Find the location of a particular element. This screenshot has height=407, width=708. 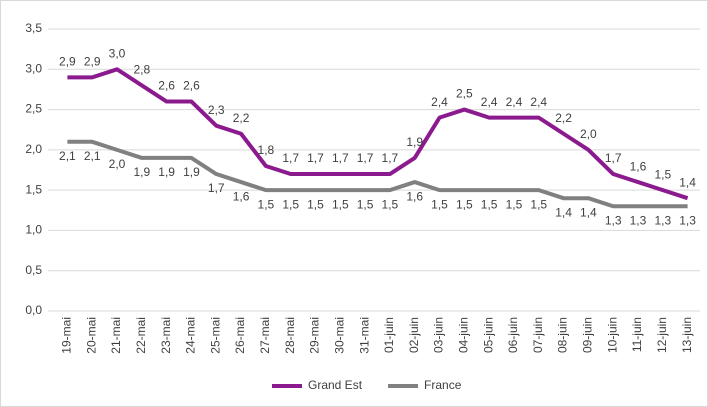

x-tick-label: 19-mai is located at coordinates (67, 335).